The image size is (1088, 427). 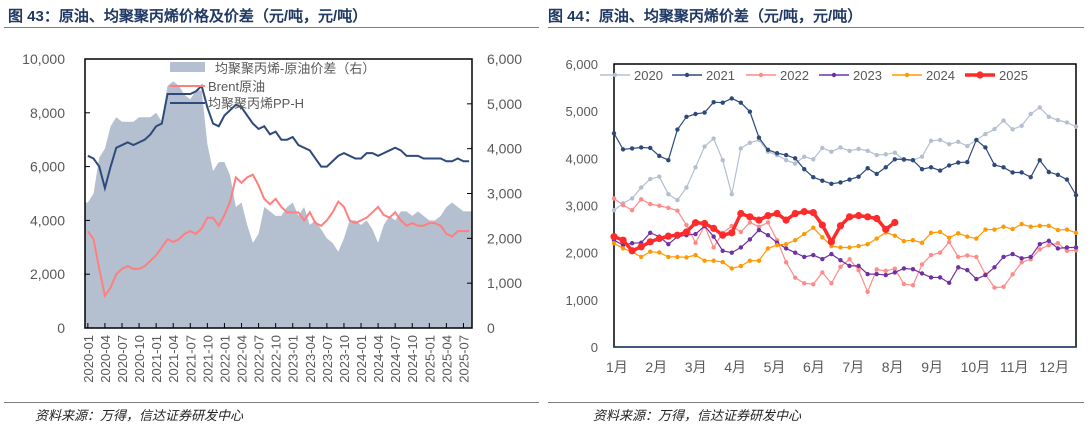 What do you see at coordinates (581, 300) in the screenshot?
I see `y-axis-tick-label: 1,000` at bounding box center [581, 300].